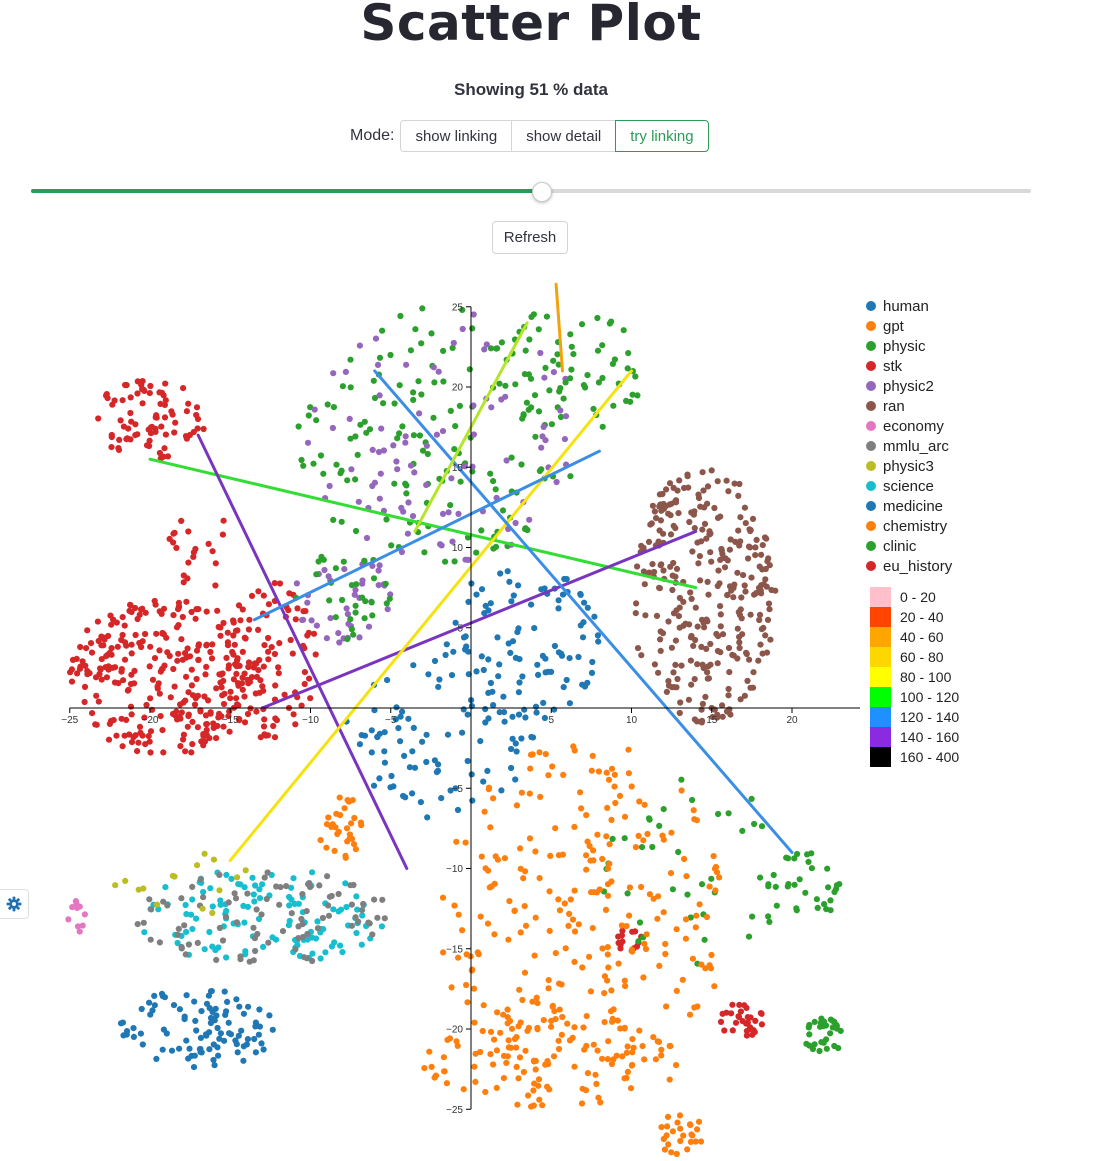  I want to click on point-economy, so click(78, 926).